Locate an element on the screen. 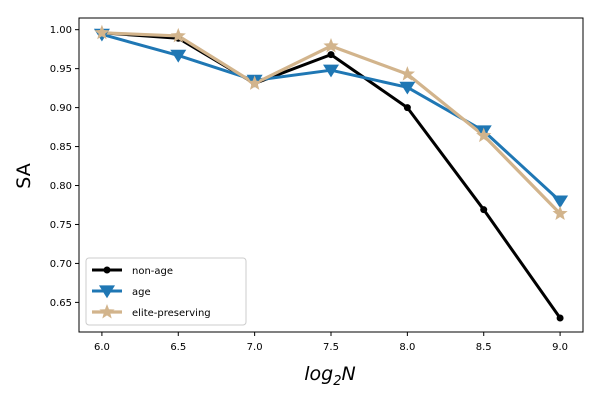  y-axis-label: SA is located at coordinates (24, 175).